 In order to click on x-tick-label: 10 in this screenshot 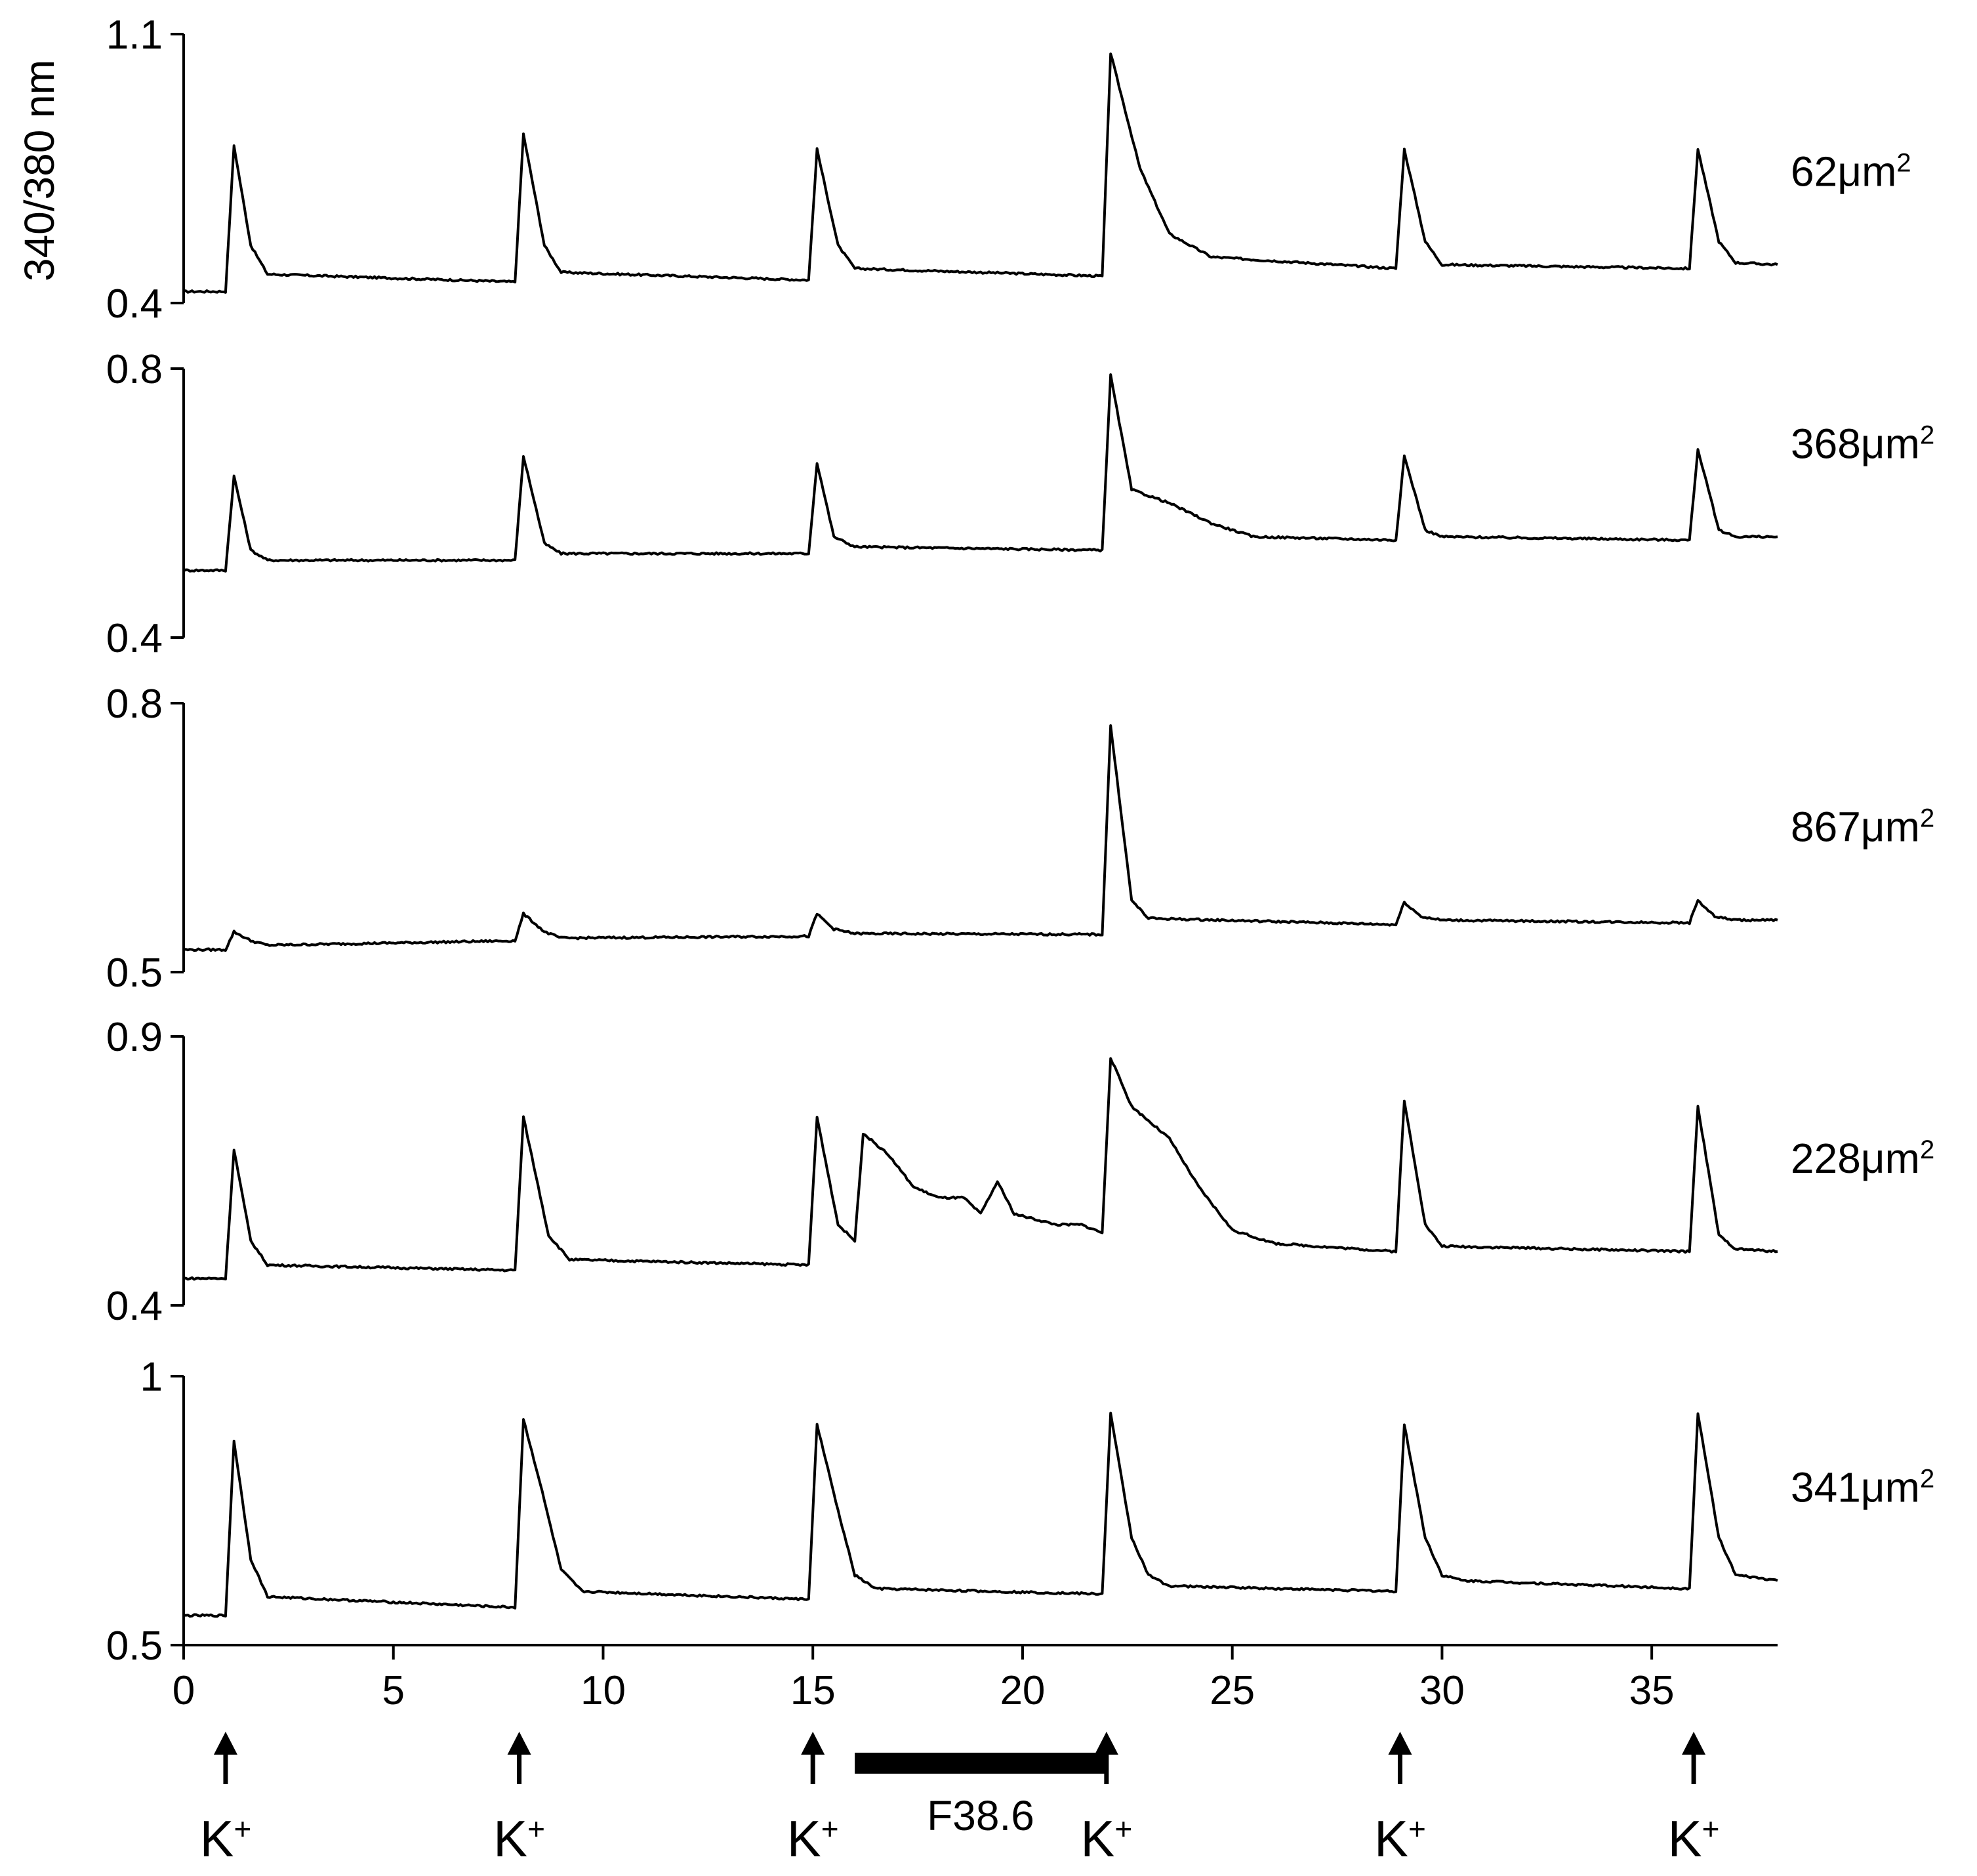, I will do `click(603, 1690)`.